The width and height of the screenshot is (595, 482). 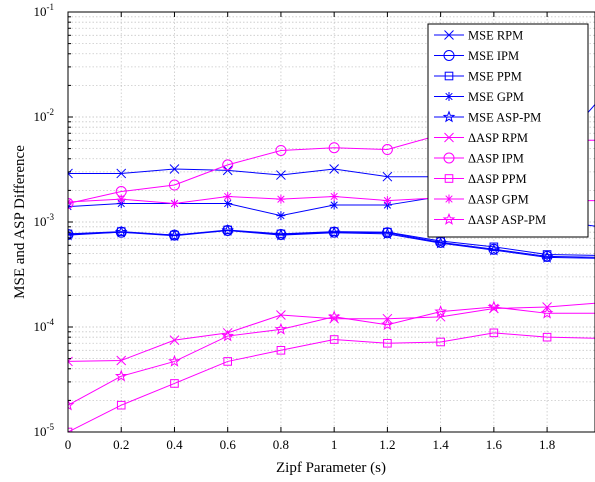 I want to click on legend-entry: ΔASP IPM, so click(x=479, y=159).